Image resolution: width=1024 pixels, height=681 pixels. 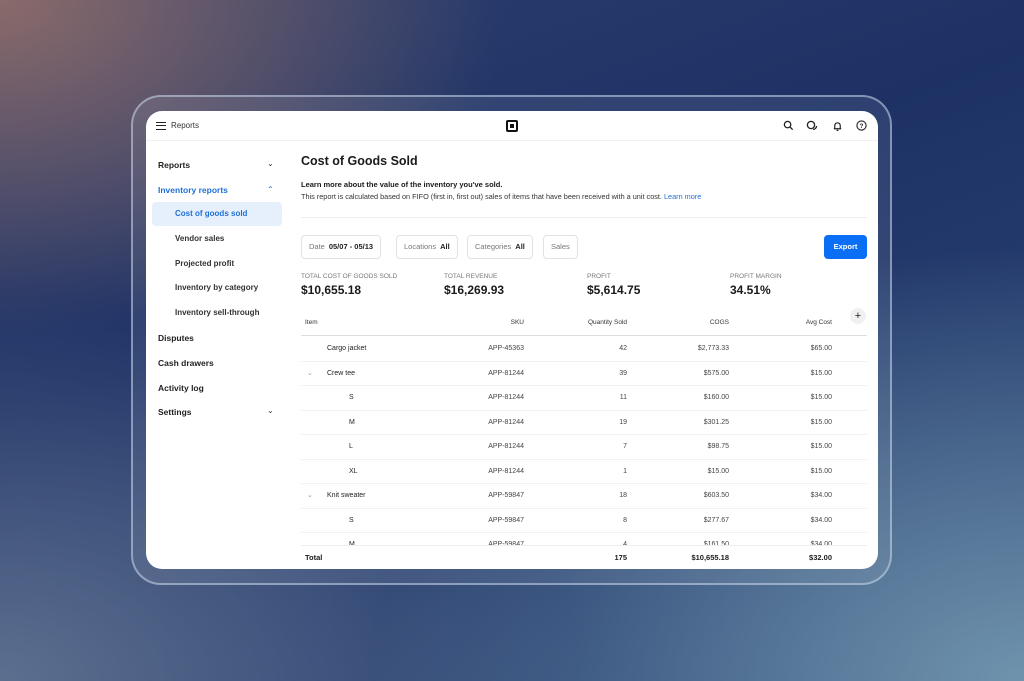 I want to click on sidebar-item-inventory-sell-through: Inventory sell-through, so click(x=217, y=312).